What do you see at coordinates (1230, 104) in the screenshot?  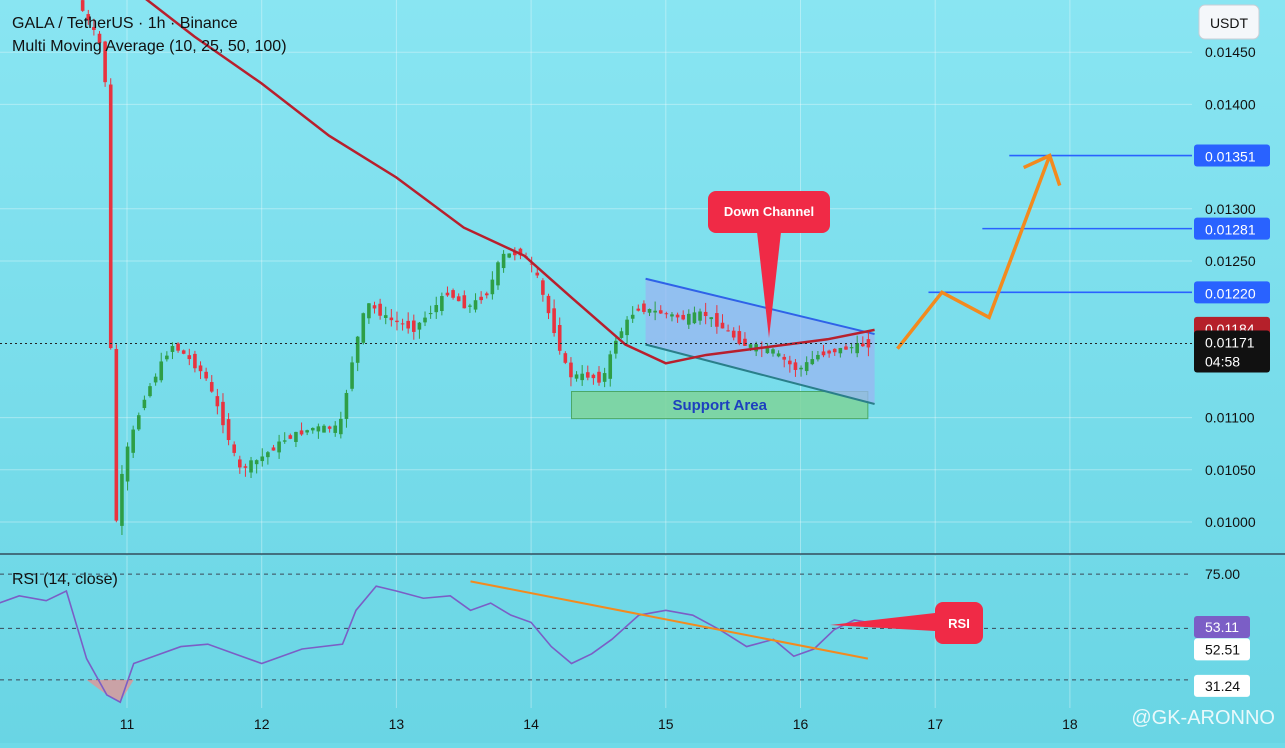 I see `price-tick-label: 0.01400` at bounding box center [1230, 104].